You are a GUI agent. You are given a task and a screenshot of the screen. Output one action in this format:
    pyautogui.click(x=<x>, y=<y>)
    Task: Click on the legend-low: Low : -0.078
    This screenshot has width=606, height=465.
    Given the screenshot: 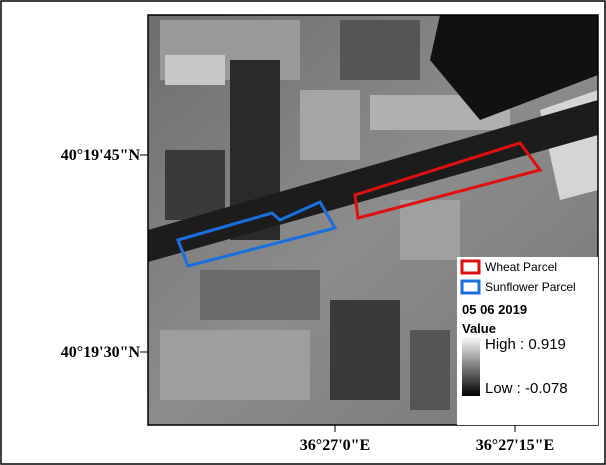 What is the action you would take?
    pyautogui.click(x=526, y=388)
    